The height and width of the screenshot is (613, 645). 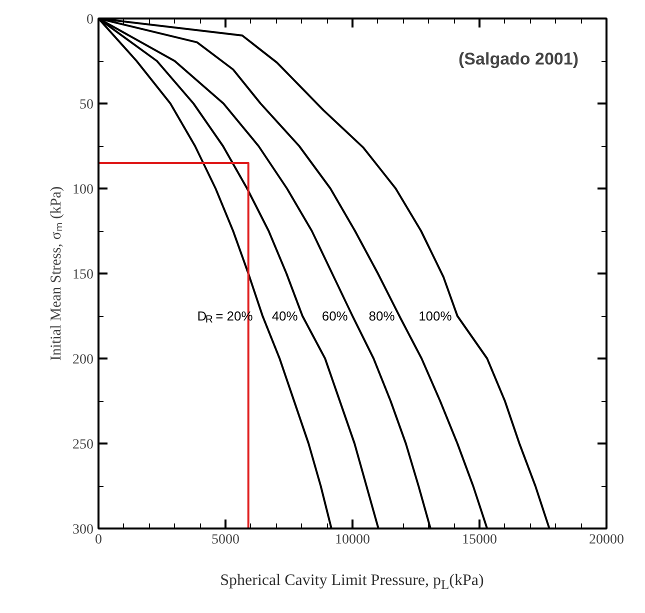 I want to click on y-axis-title: Initial Mean Stress, σₘ (kPa), so click(x=56, y=273).